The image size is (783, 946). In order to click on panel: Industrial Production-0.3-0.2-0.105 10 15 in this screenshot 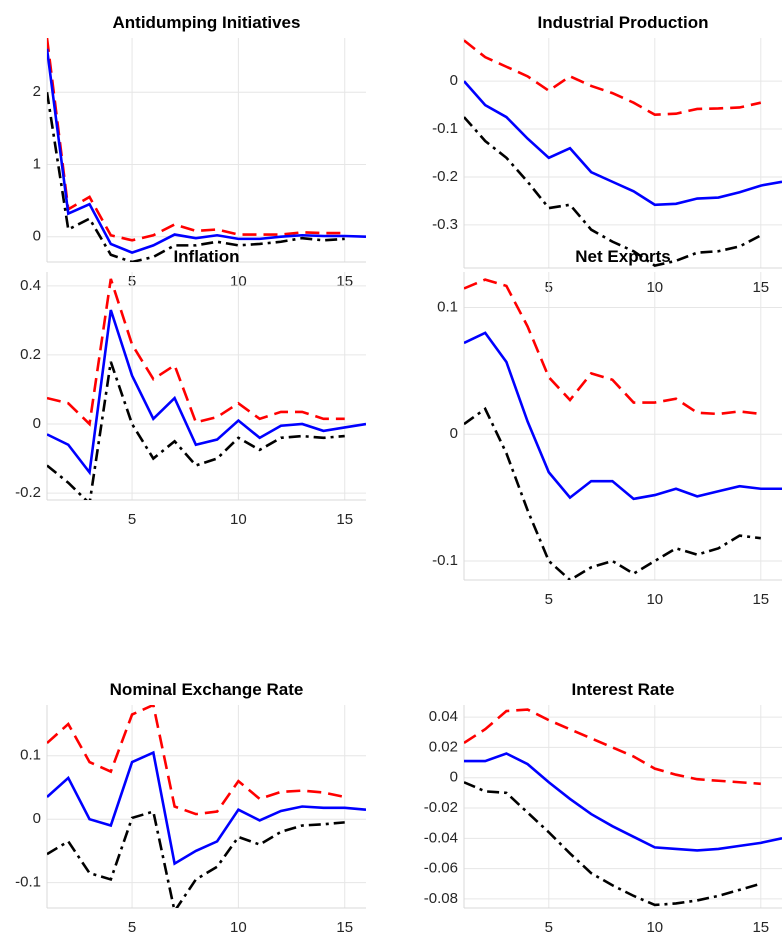, I will do `click(607, 154)`.